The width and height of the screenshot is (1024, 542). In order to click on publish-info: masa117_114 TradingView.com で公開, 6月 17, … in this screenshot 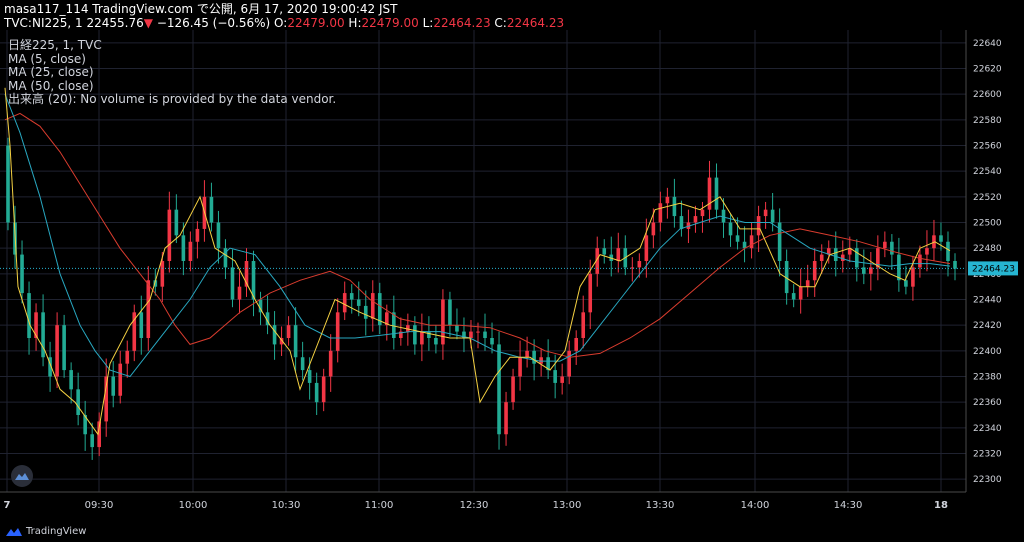, I will do `click(201, 9)`.